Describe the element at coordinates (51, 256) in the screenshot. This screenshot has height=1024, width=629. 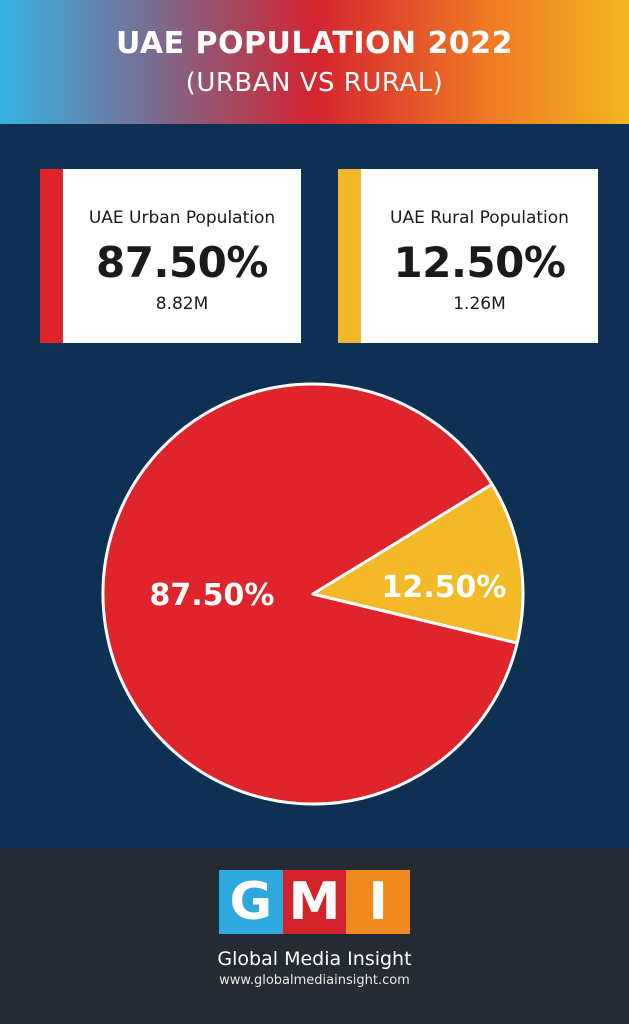
I see `urban-color-bar` at that location.